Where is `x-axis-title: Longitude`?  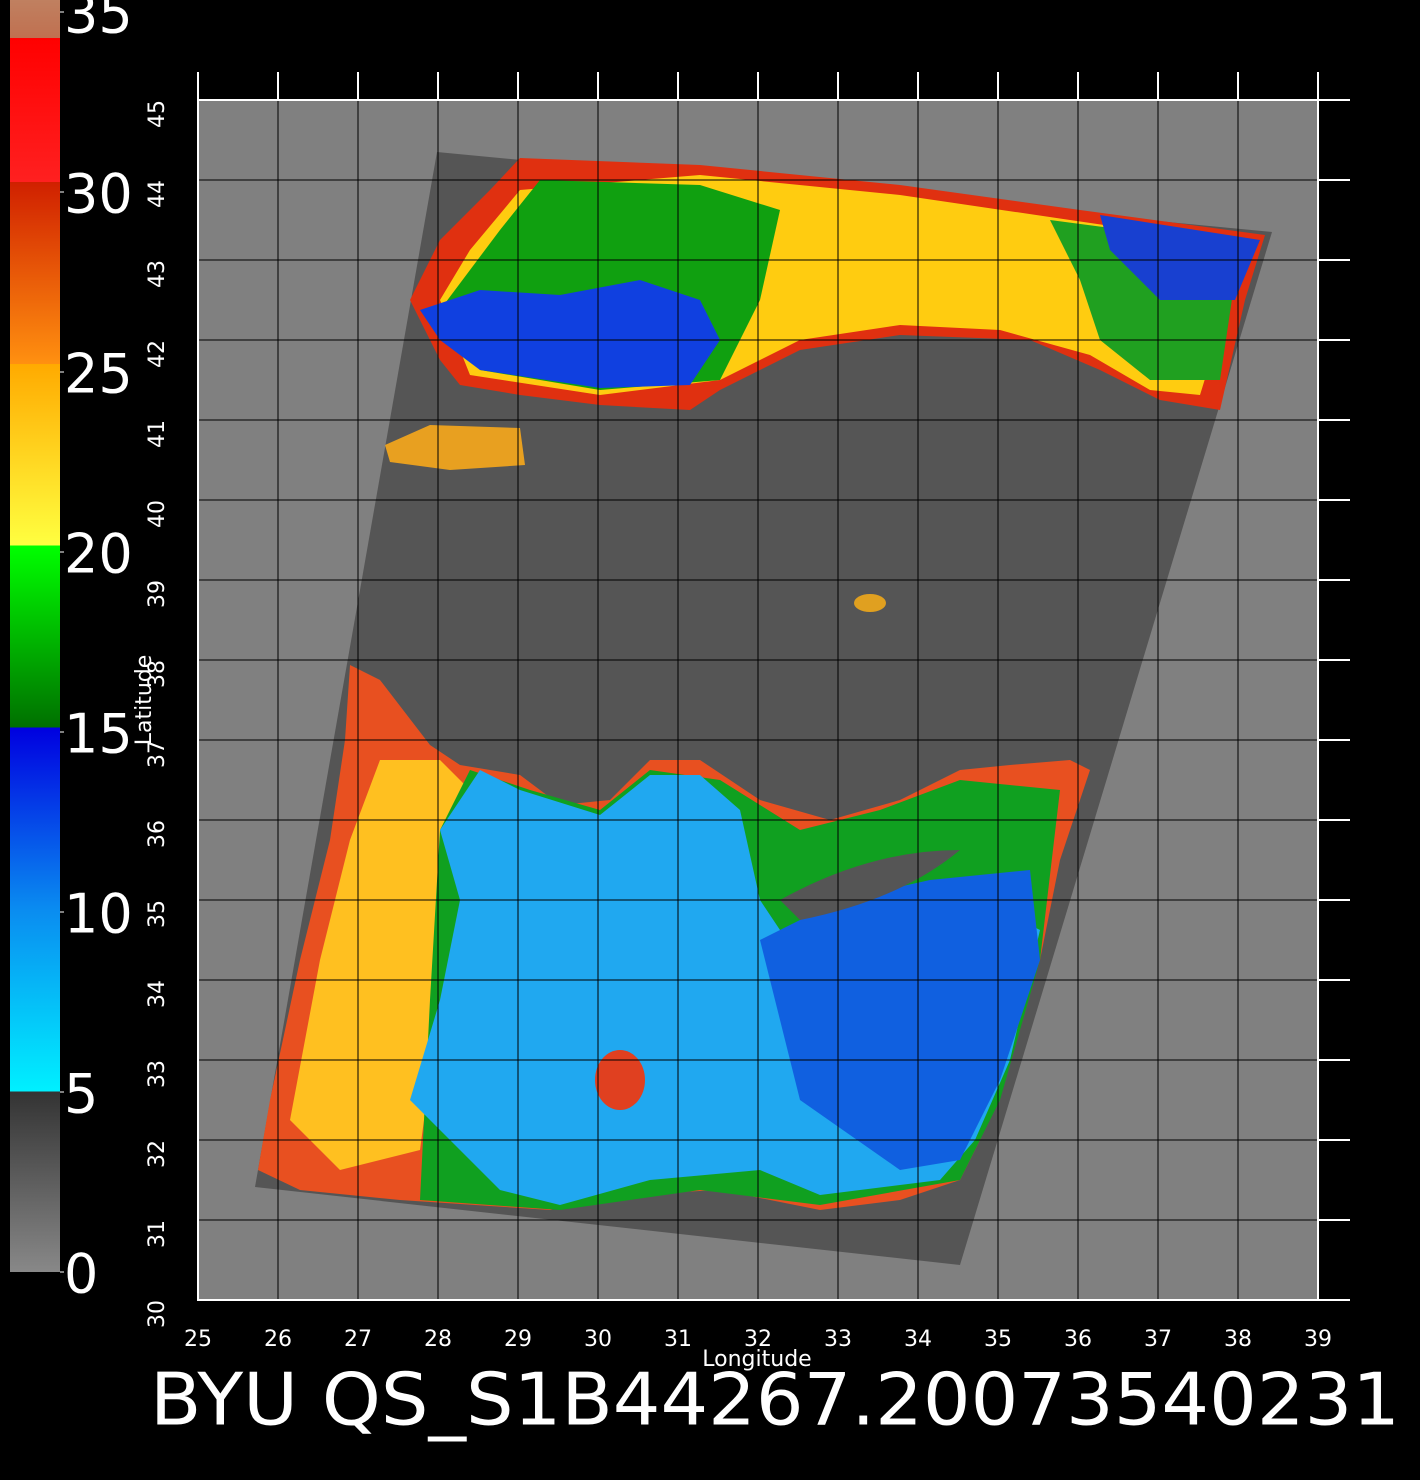
x-axis-title: Longitude is located at coordinates (756, 1359).